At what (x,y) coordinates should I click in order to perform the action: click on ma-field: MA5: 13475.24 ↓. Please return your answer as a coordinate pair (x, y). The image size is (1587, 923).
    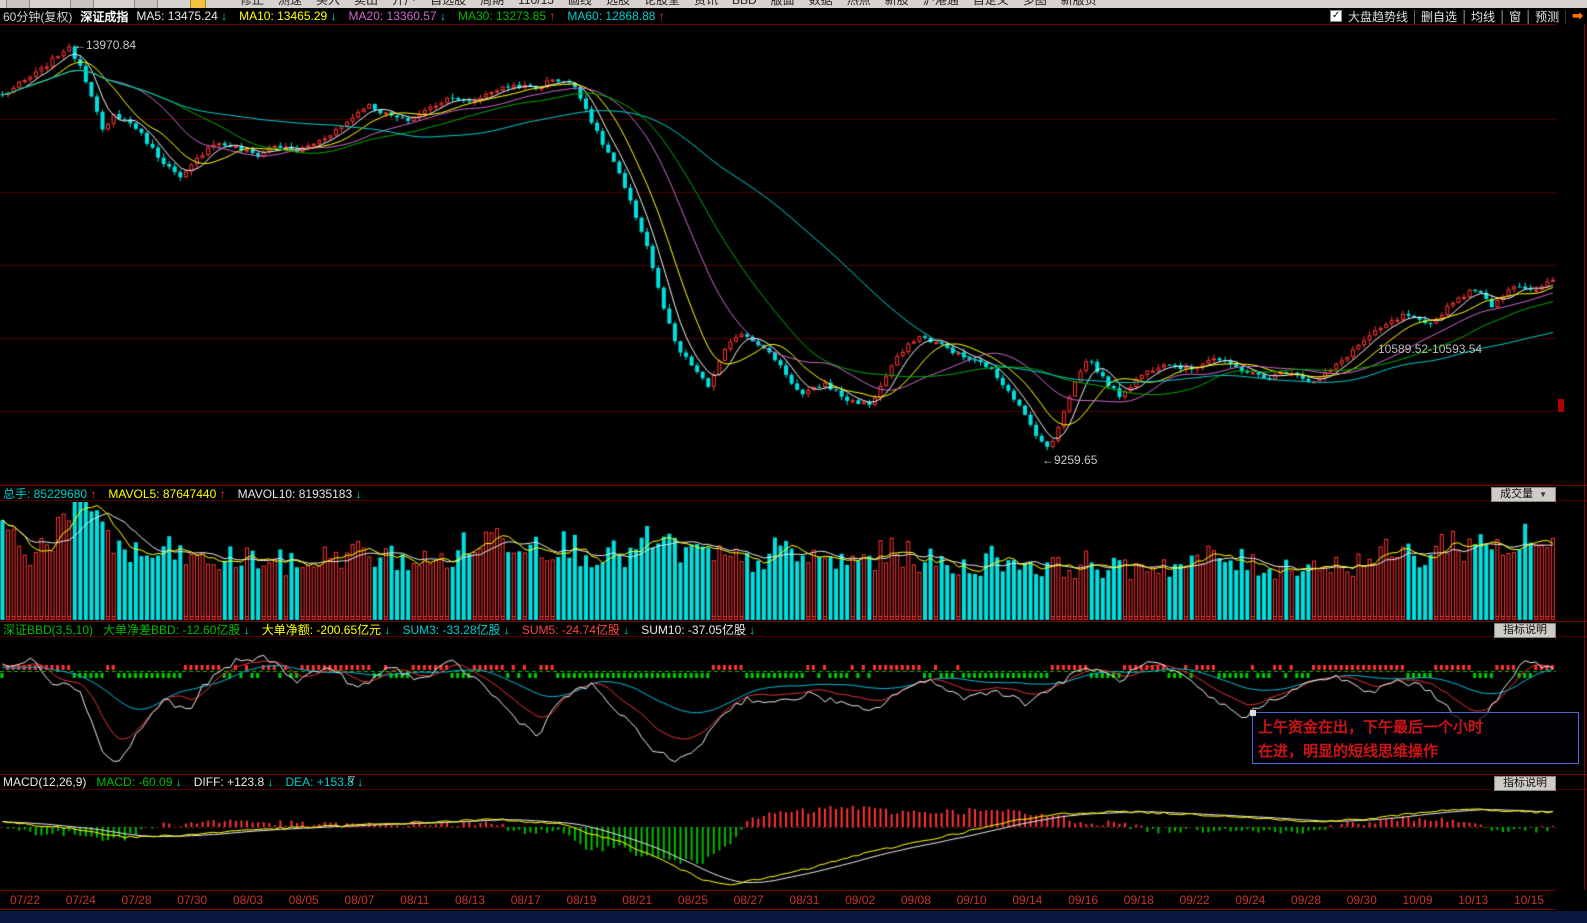
    Looking at the image, I should click on (182, 16).